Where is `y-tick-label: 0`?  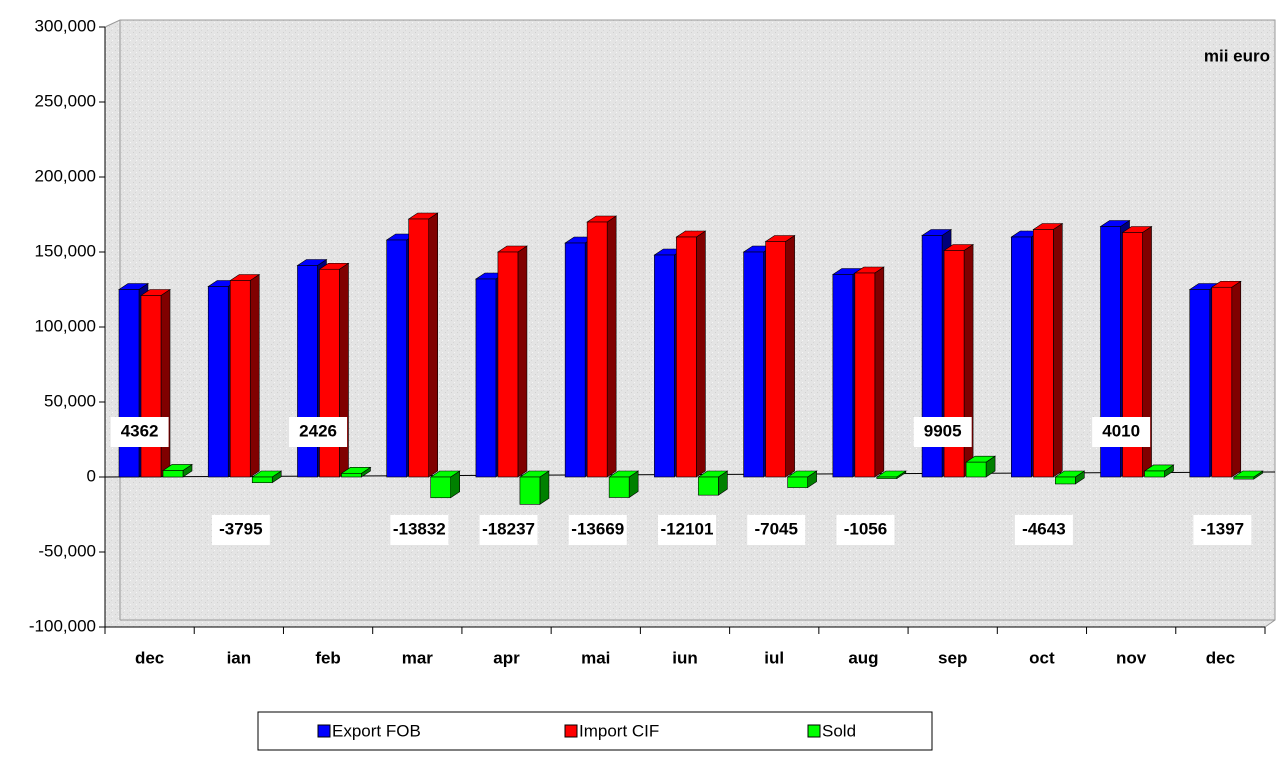
y-tick-label: 0 is located at coordinates (91, 475).